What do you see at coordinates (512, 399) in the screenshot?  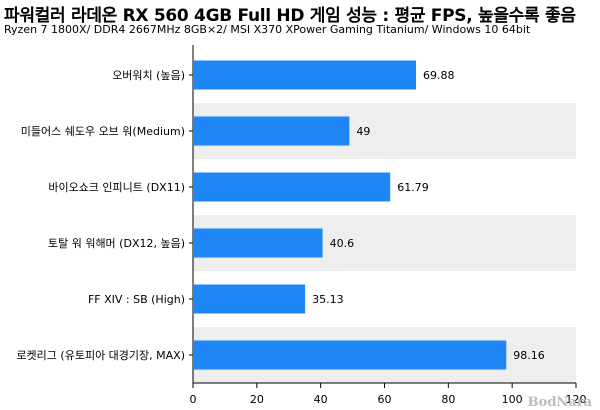 I see `x-tick-label: 100` at bounding box center [512, 399].